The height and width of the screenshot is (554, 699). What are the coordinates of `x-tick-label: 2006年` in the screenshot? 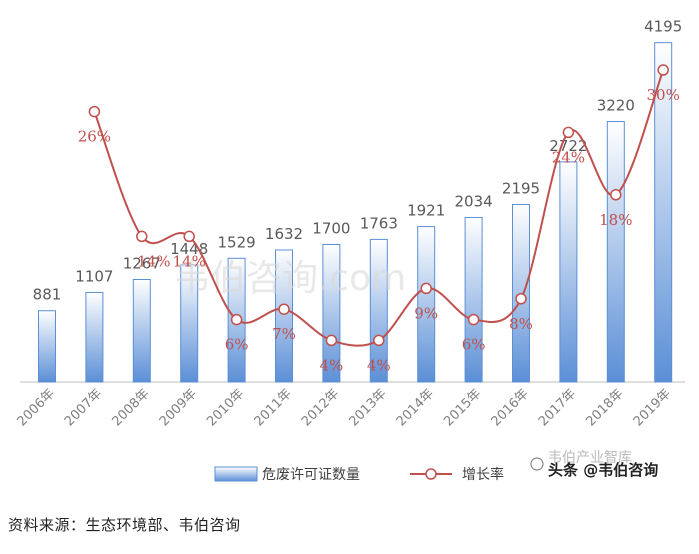 It's located at (36, 407).